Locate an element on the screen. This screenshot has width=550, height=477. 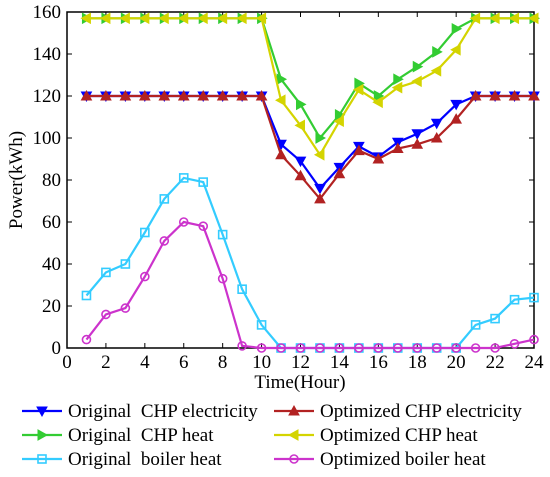
legend-item: Optimized CHP heat is located at coordinates (376, 435).